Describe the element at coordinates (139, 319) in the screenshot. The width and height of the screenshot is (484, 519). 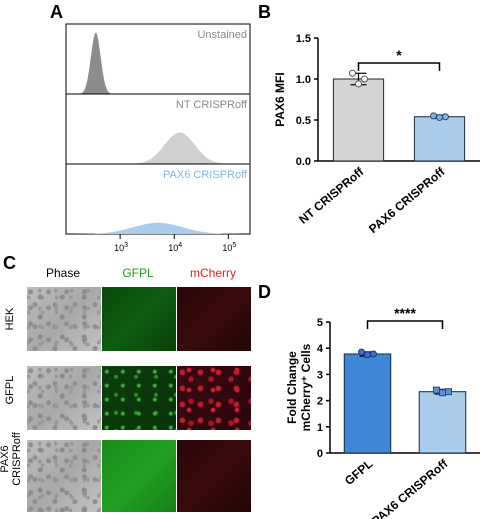
I see `micrograph-hek-gfpl` at that location.